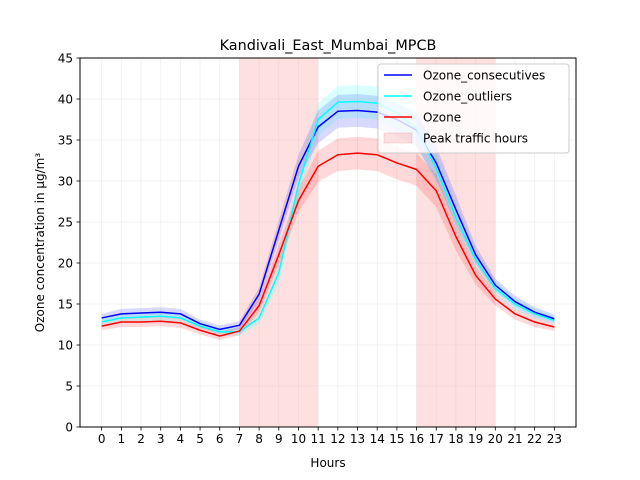  Describe the element at coordinates (220, 439) in the screenshot. I see `x-tick-label-6: 6` at that location.